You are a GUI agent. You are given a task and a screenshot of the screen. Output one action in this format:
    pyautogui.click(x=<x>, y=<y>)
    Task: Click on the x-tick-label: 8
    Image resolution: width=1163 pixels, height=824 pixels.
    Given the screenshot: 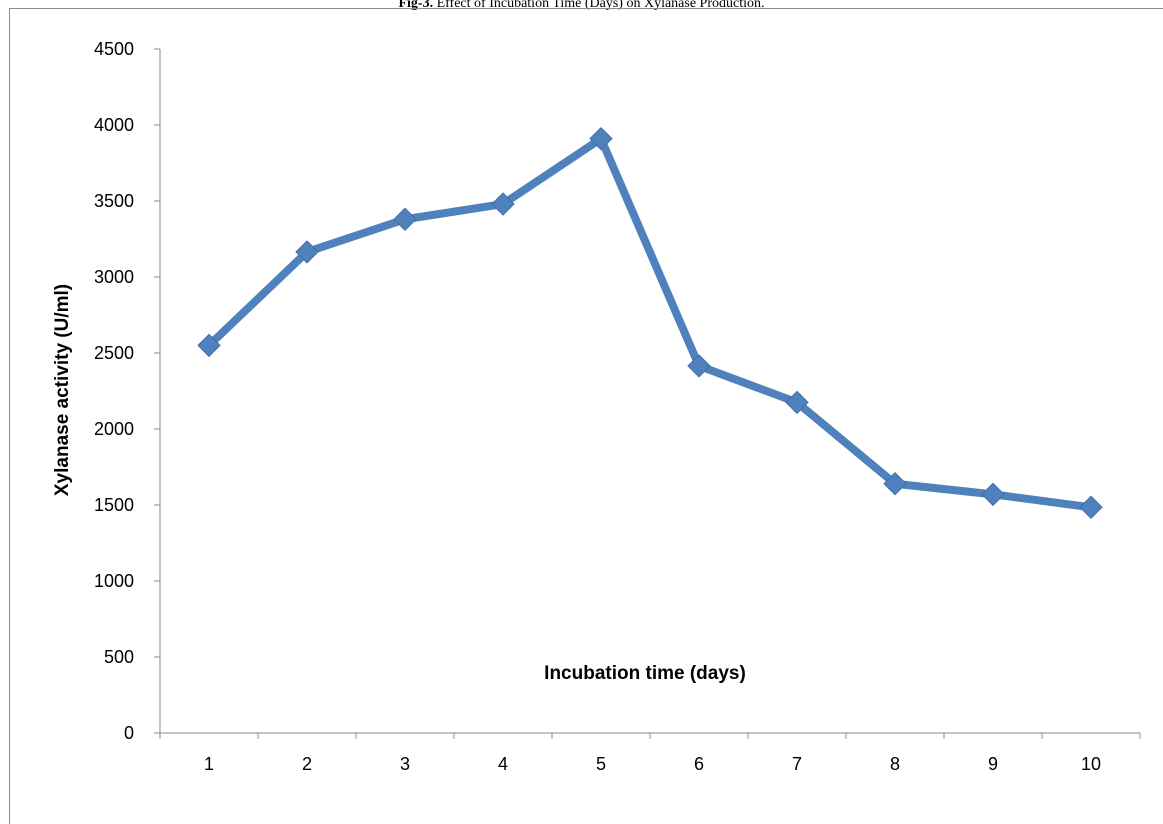 What is the action you would take?
    pyautogui.click(x=895, y=764)
    